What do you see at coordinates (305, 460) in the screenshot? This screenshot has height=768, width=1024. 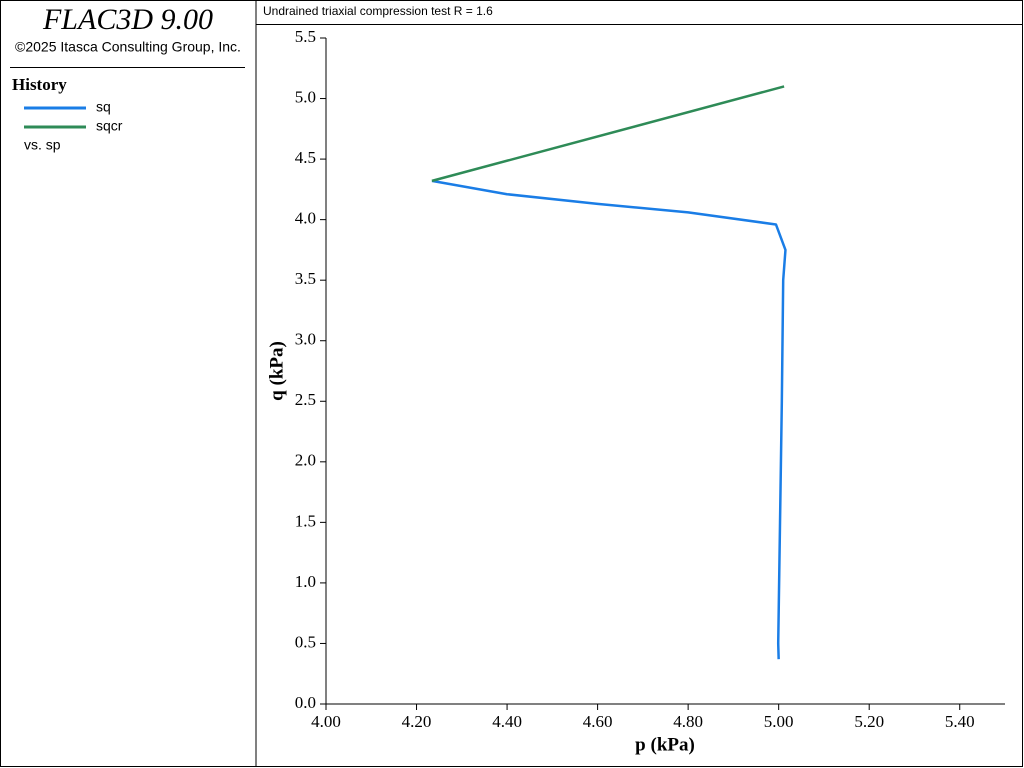 I see `y-tick-label: 2.0` at bounding box center [305, 460].